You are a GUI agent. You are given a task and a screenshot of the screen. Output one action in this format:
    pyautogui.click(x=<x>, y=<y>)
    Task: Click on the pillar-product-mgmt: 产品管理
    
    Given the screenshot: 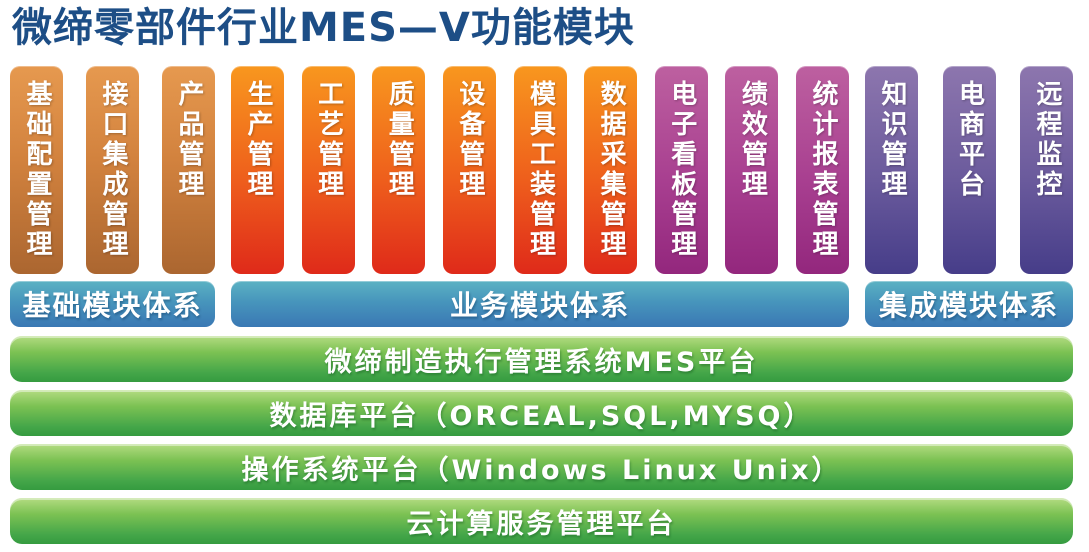 What is the action you would take?
    pyautogui.click(x=188, y=170)
    